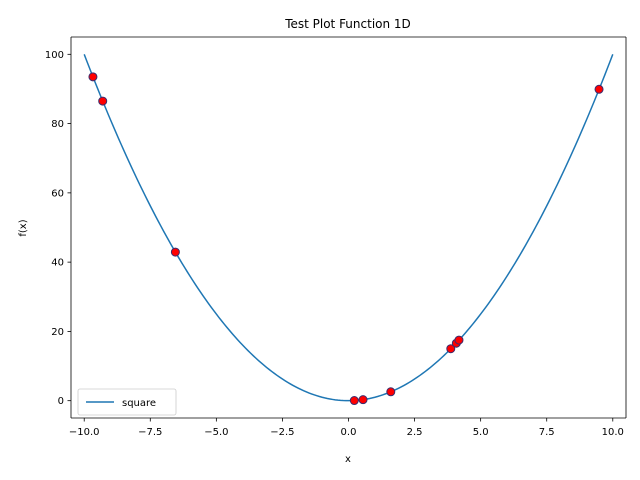 The image size is (640, 480). I want to click on x-tick-label: −2.5, so click(282, 432).